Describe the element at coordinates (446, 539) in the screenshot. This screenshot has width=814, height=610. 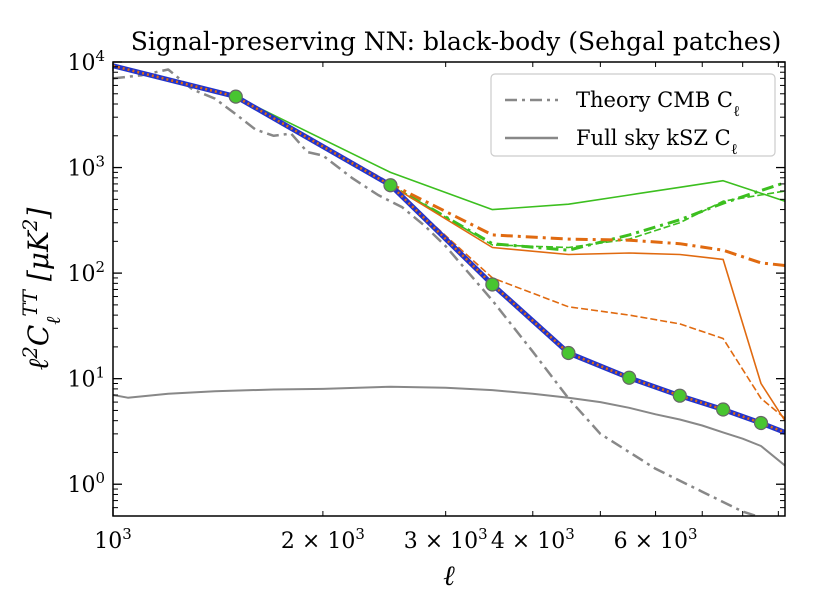
I see `x-tick-label: 3 × 103` at that location.